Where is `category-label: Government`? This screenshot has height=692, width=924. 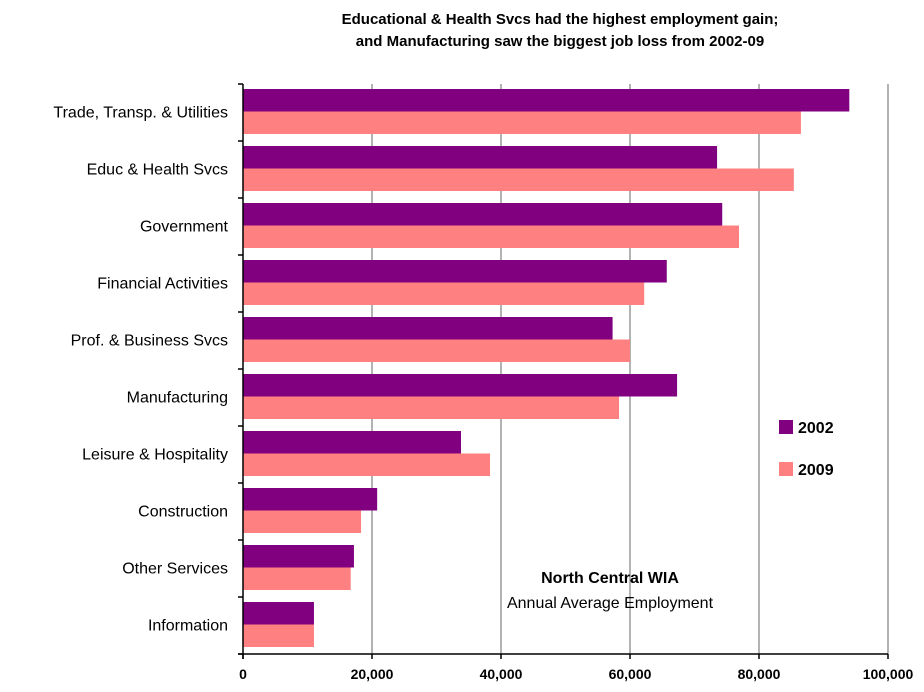
category-label: Government is located at coordinates (184, 227).